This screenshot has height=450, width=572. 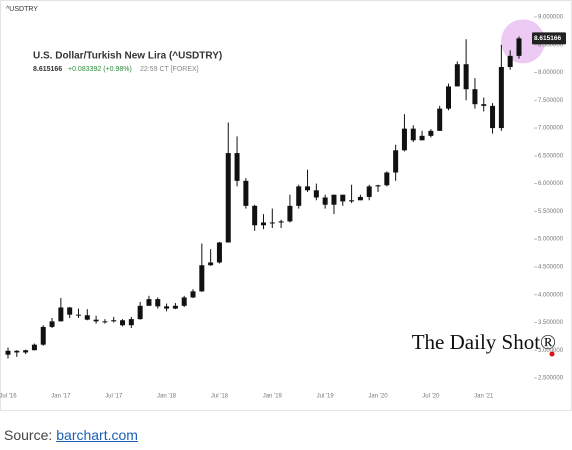 I want to click on x-tick-label: Jan '17, so click(x=61, y=397).